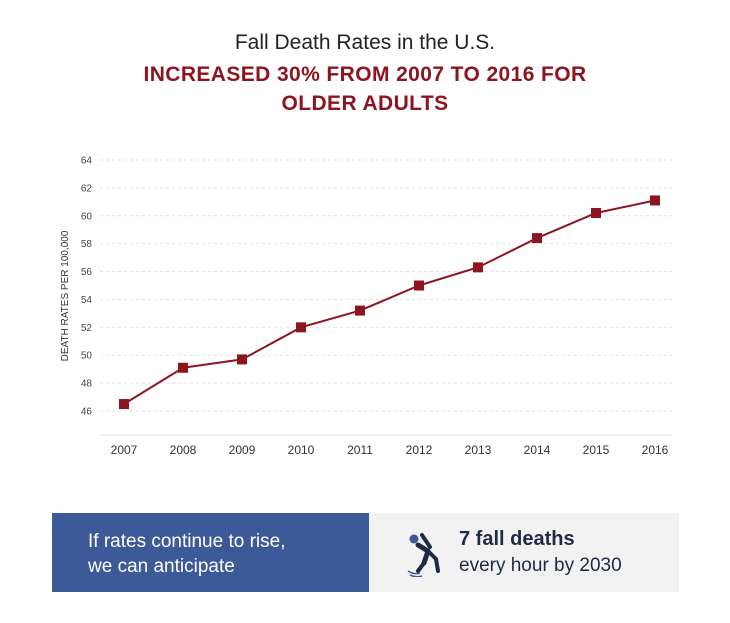  Describe the element at coordinates (87, 188) in the screenshot. I see `y-tick-label: 62` at that location.